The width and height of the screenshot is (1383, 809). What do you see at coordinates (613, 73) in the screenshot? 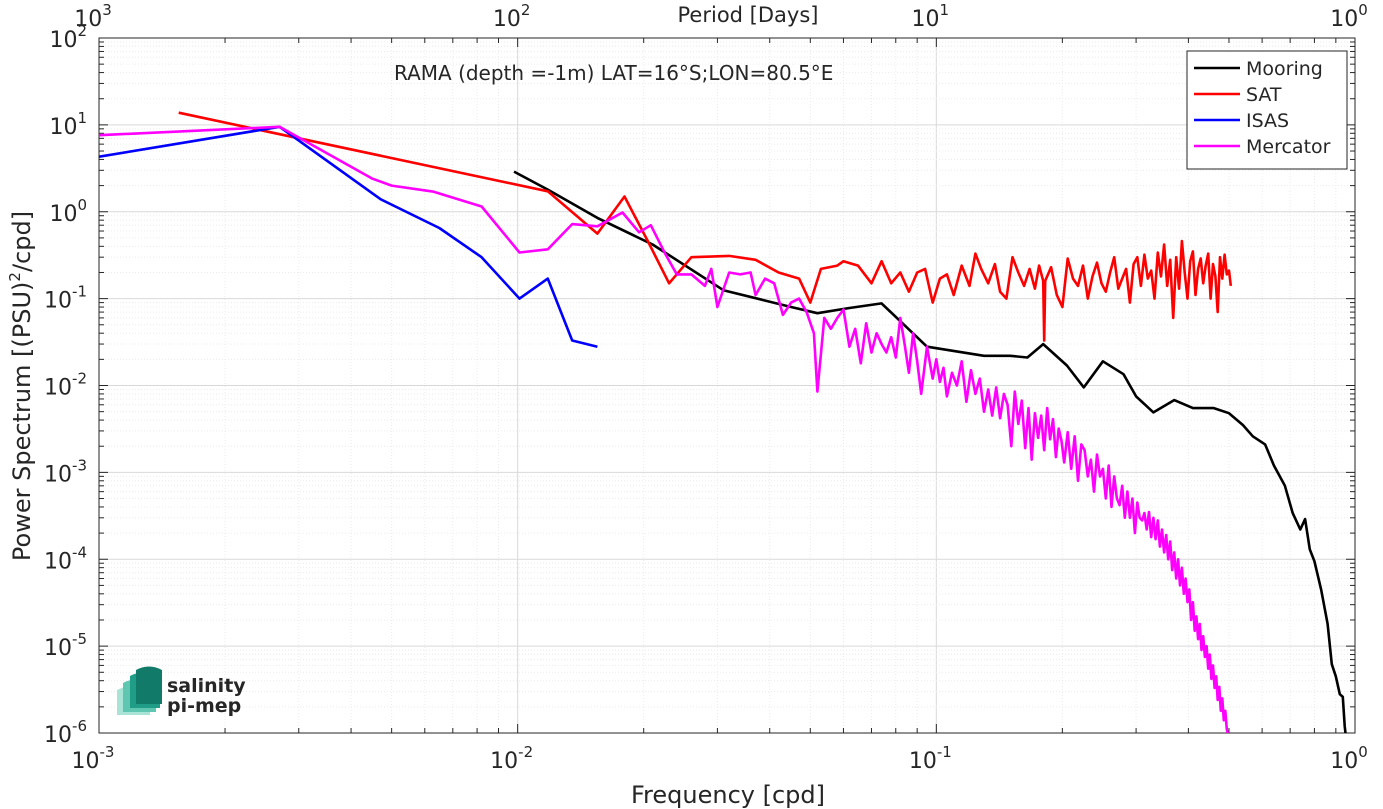
I see `chart-annotation: RAMA (depth =-1m) LAT=16°S;LON=80.5°E` at bounding box center [613, 73].